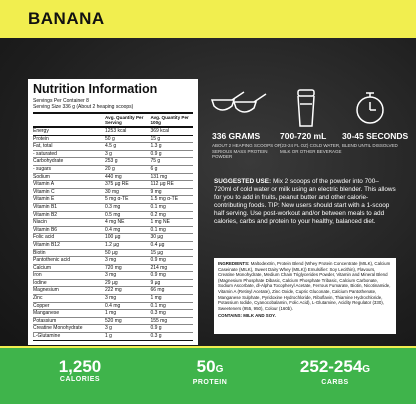  I want to click on nutrient-name: Vitamin B6, so click(69, 230).